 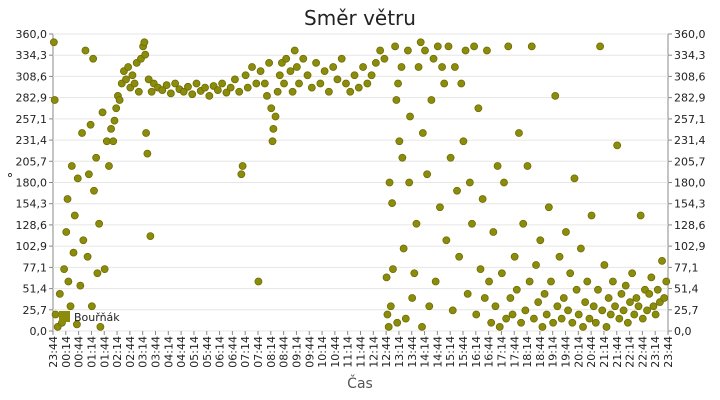 What do you see at coordinates (143, 352) in the screenshot?
I see `x-tick-label: 03:14` at bounding box center [143, 352].